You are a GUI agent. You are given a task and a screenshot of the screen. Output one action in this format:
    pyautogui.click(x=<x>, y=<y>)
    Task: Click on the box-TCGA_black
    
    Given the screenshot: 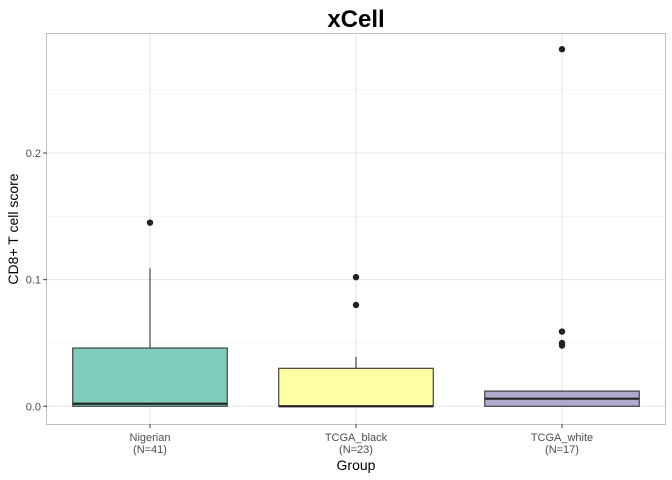 What is the action you would take?
    pyautogui.click(x=356, y=387)
    